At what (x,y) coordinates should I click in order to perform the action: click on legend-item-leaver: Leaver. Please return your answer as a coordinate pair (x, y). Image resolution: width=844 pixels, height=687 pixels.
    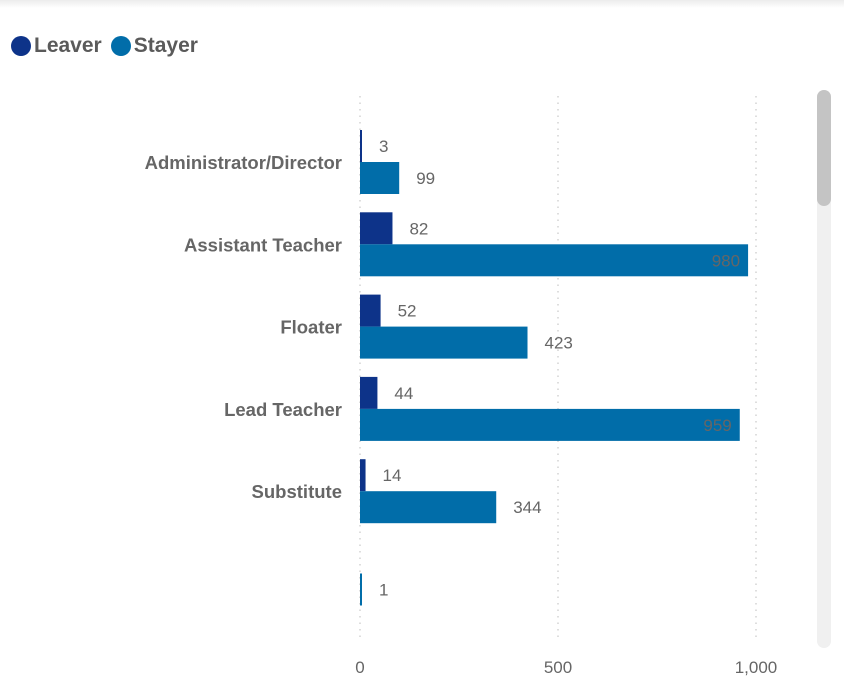
    Looking at the image, I should click on (56, 46).